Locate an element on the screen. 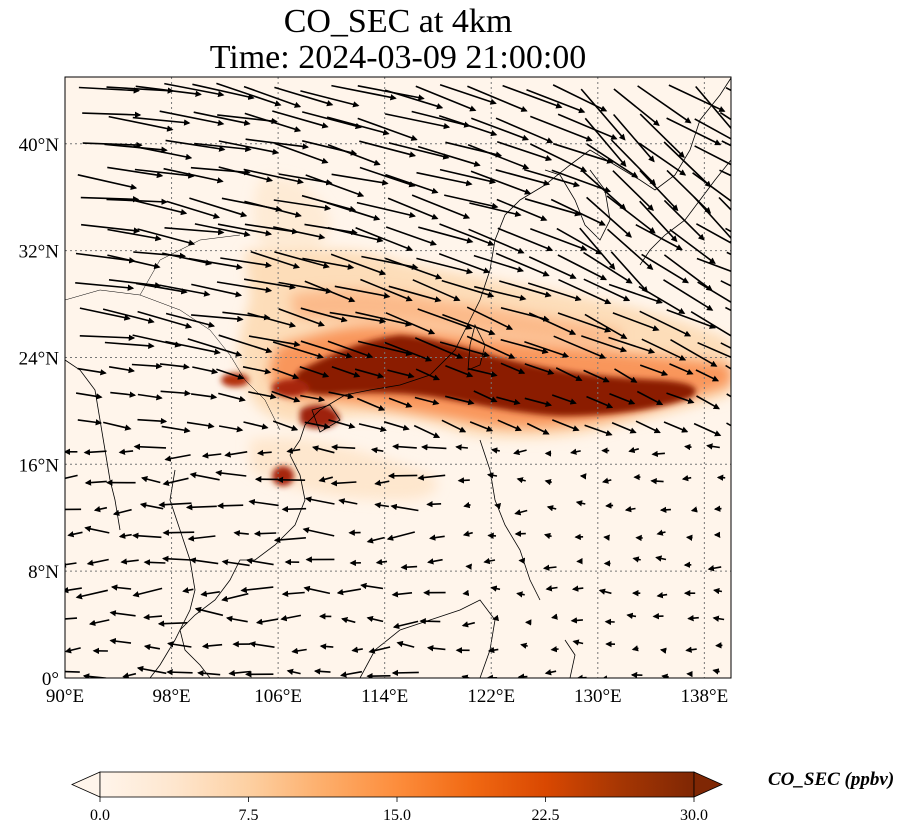  coastline-malay is located at coordinates (172, 573).